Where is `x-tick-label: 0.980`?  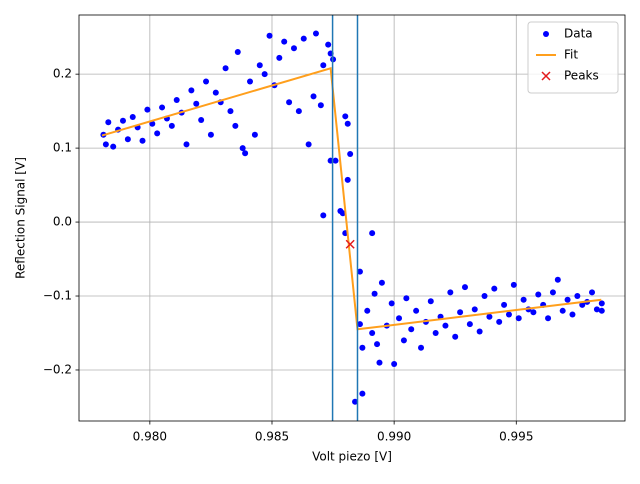
x-tick-label: 0.980 is located at coordinates (150, 437).